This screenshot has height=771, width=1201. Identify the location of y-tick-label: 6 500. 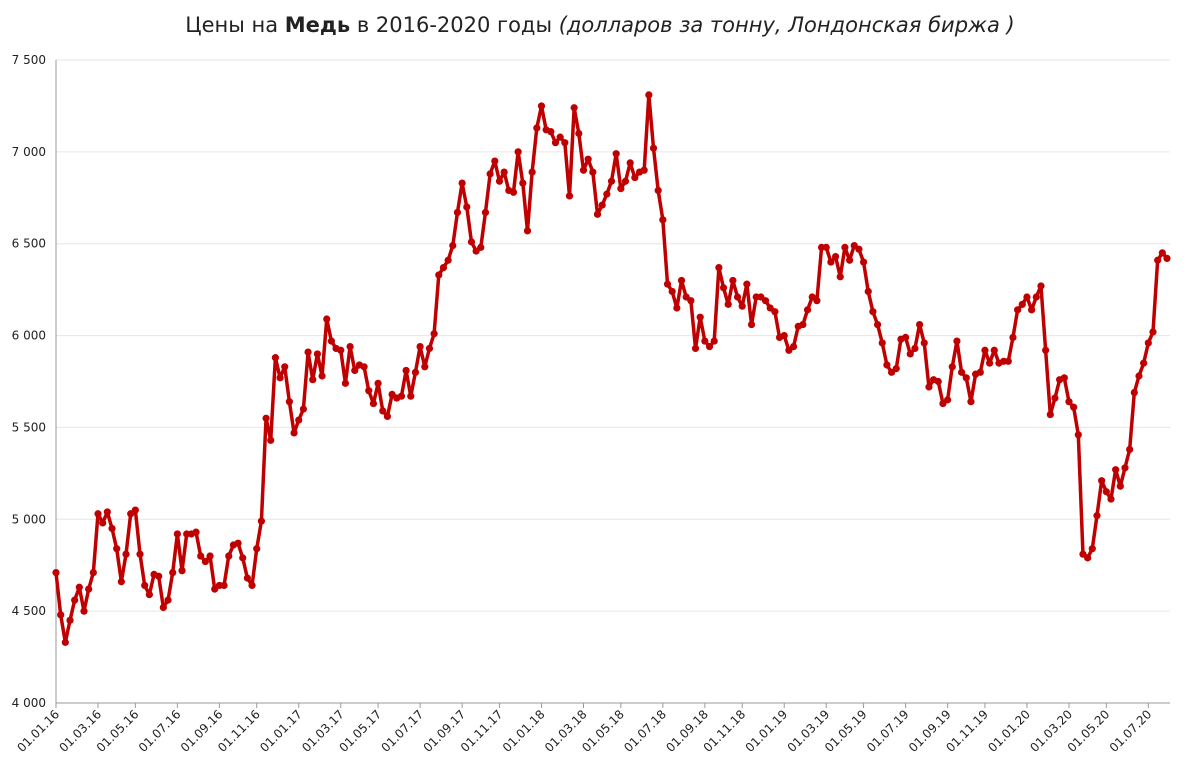
(29, 244).